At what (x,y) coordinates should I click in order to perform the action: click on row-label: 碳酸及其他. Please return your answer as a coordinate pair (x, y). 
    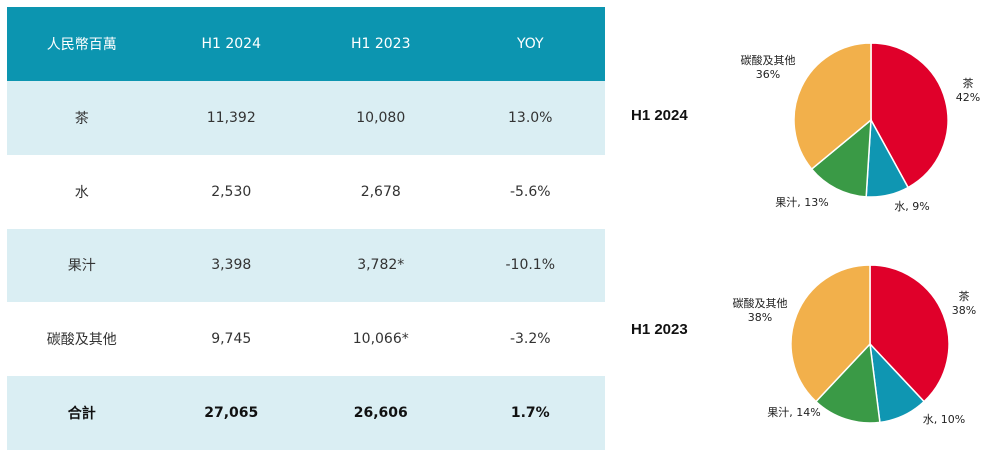
    Looking at the image, I should click on (81, 340).